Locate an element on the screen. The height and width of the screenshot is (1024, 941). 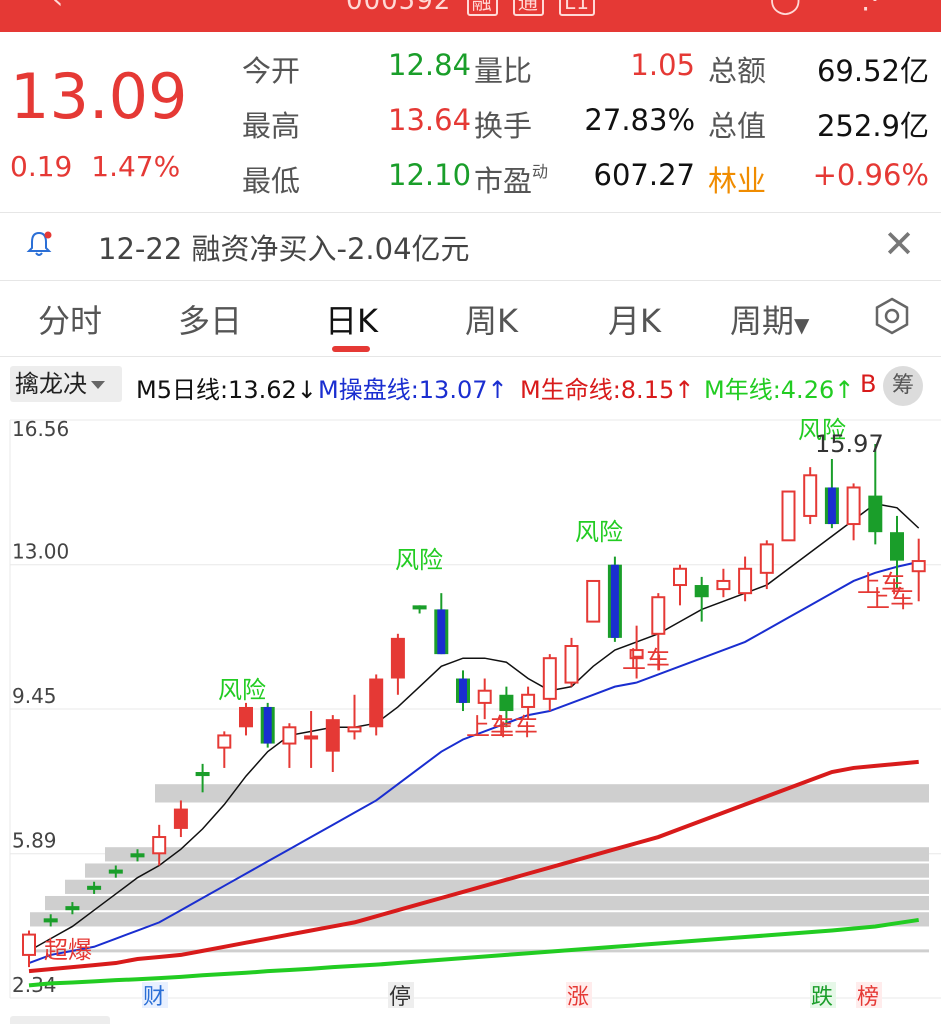
price-change: 0.19 1.47% is located at coordinates (100, 166).